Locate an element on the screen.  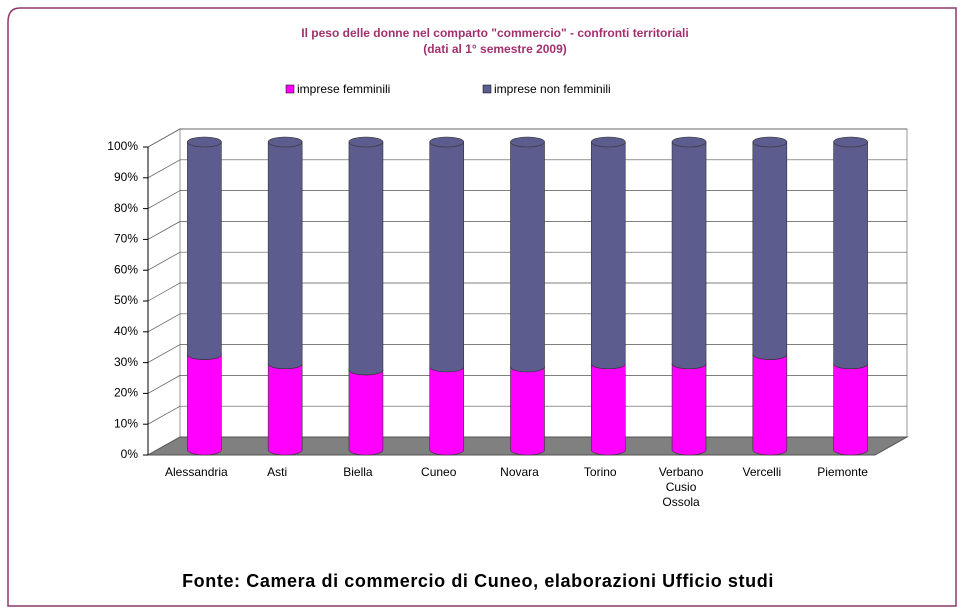
y-tick-label: 100% is located at coordinates (122, 146).